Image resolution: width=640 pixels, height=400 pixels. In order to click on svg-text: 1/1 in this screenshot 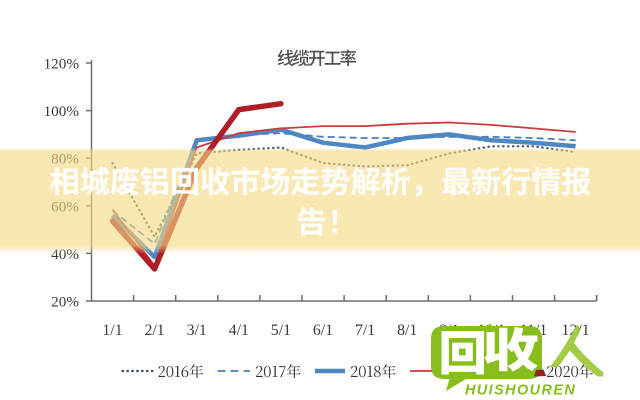, I will do `click(112, 330)`.